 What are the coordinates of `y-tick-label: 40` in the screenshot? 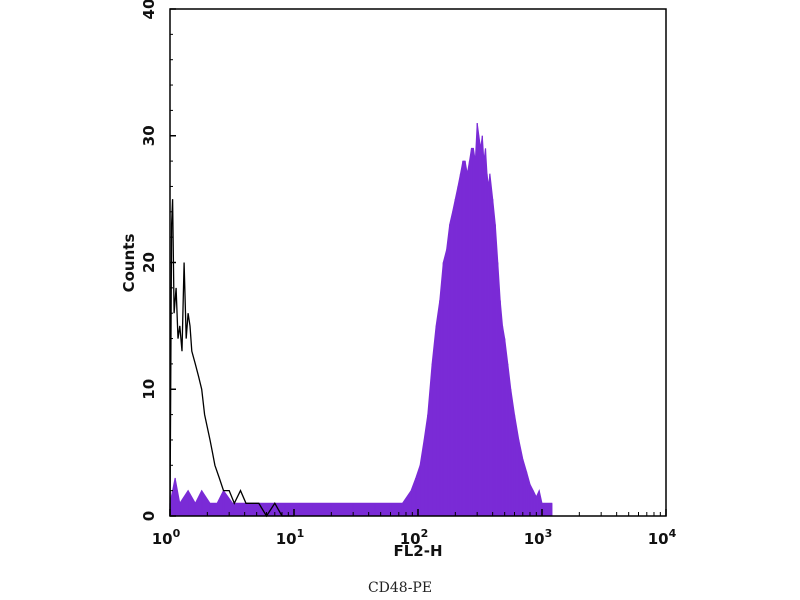 It's located at (149, 9).